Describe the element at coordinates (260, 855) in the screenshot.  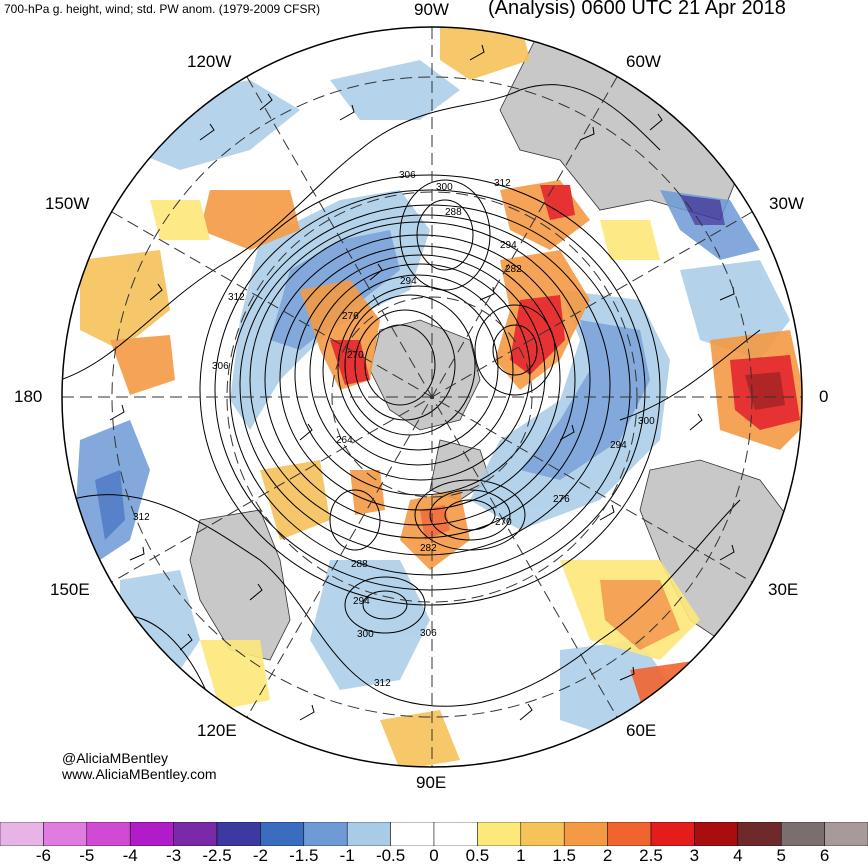
I see `colorbar-tick-label: -2` at that location.